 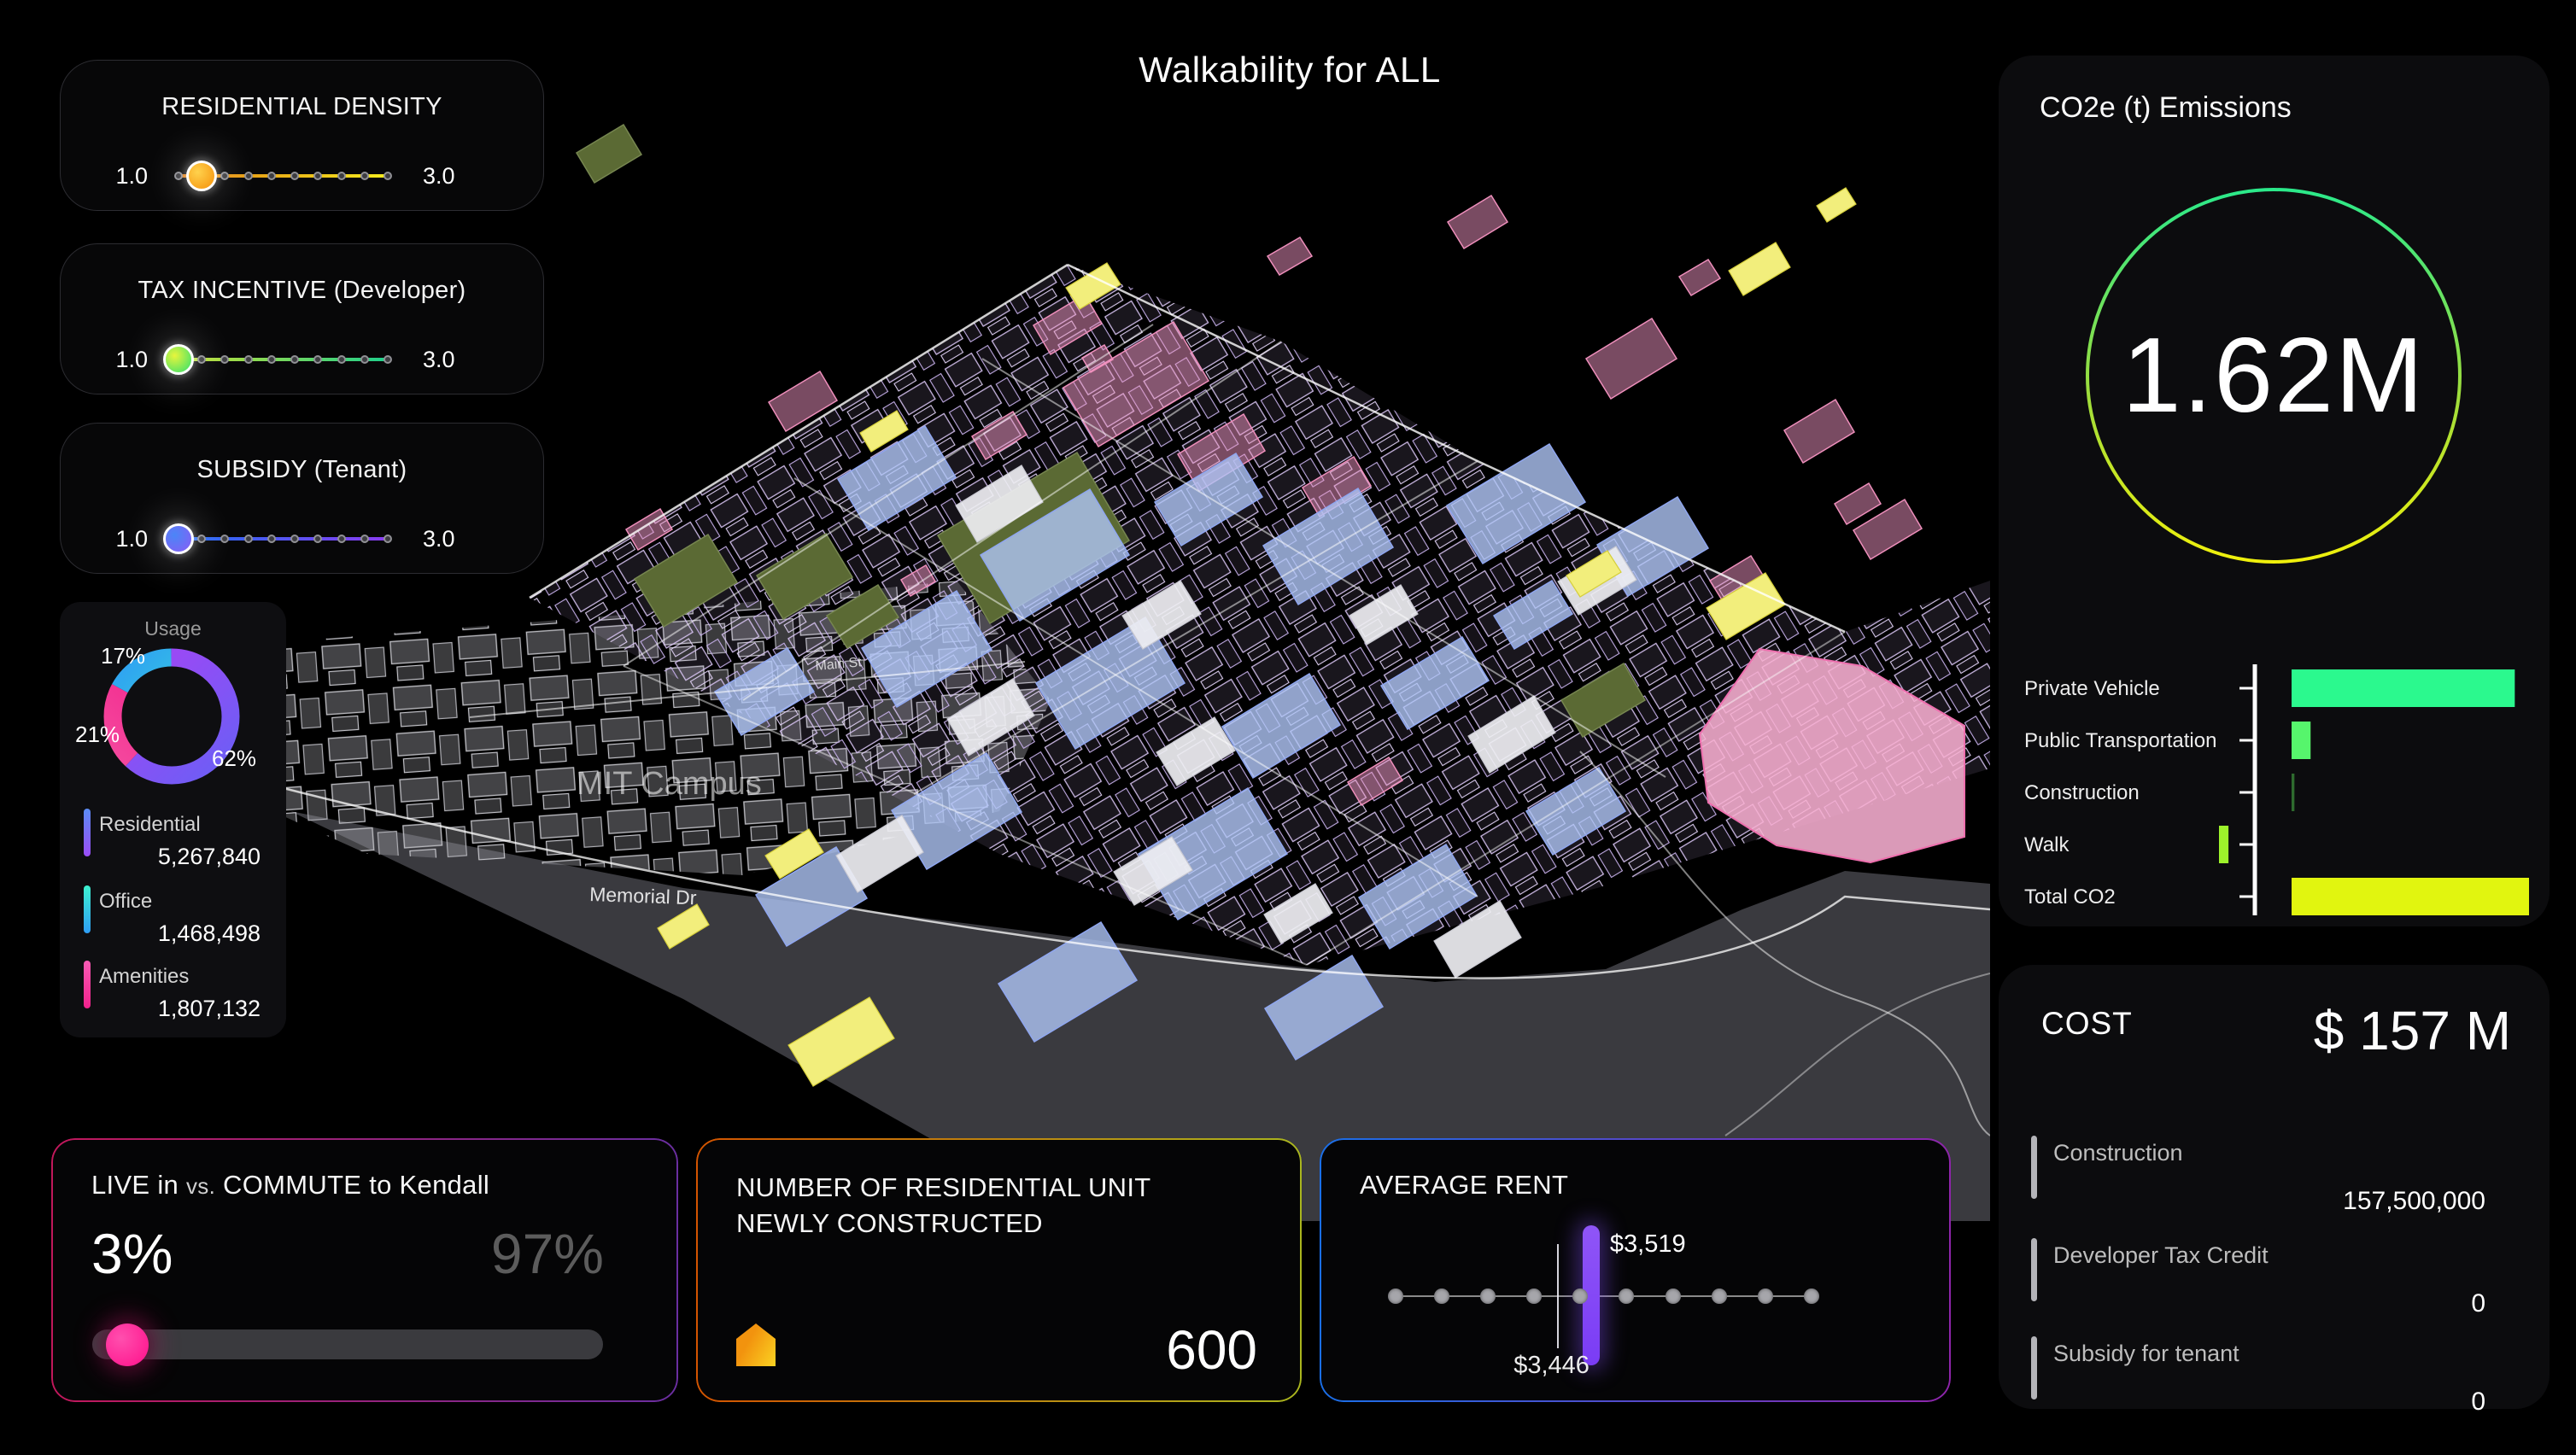 What do you see at coordinates (643, 896) in the screenshot?
I see `map-label-memorial-dr: Memorial Dr` at bounding box center [643, 896].